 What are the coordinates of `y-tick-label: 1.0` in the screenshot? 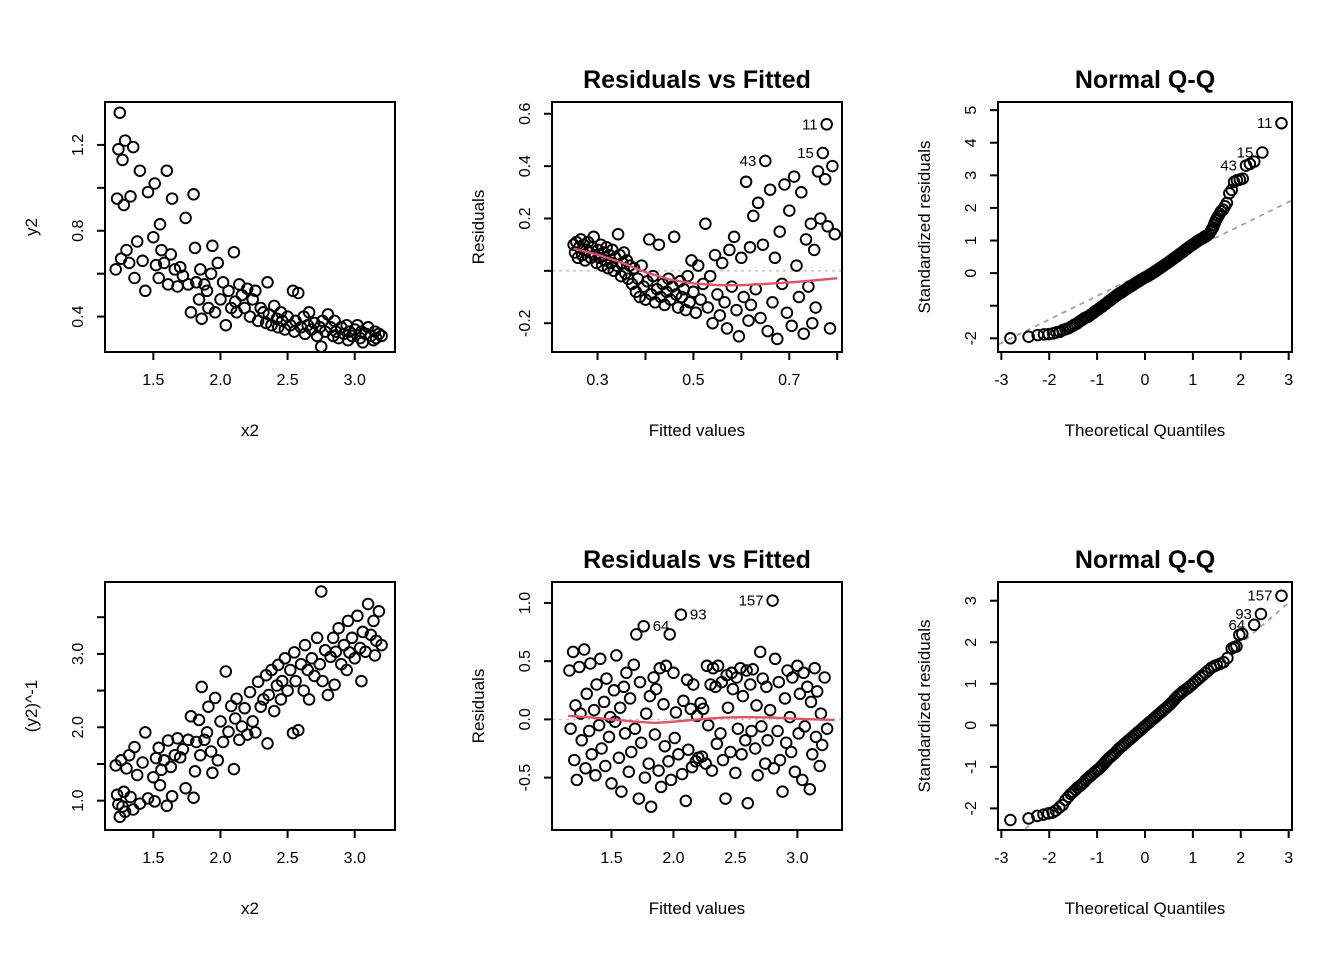 It's located at (525, 603).